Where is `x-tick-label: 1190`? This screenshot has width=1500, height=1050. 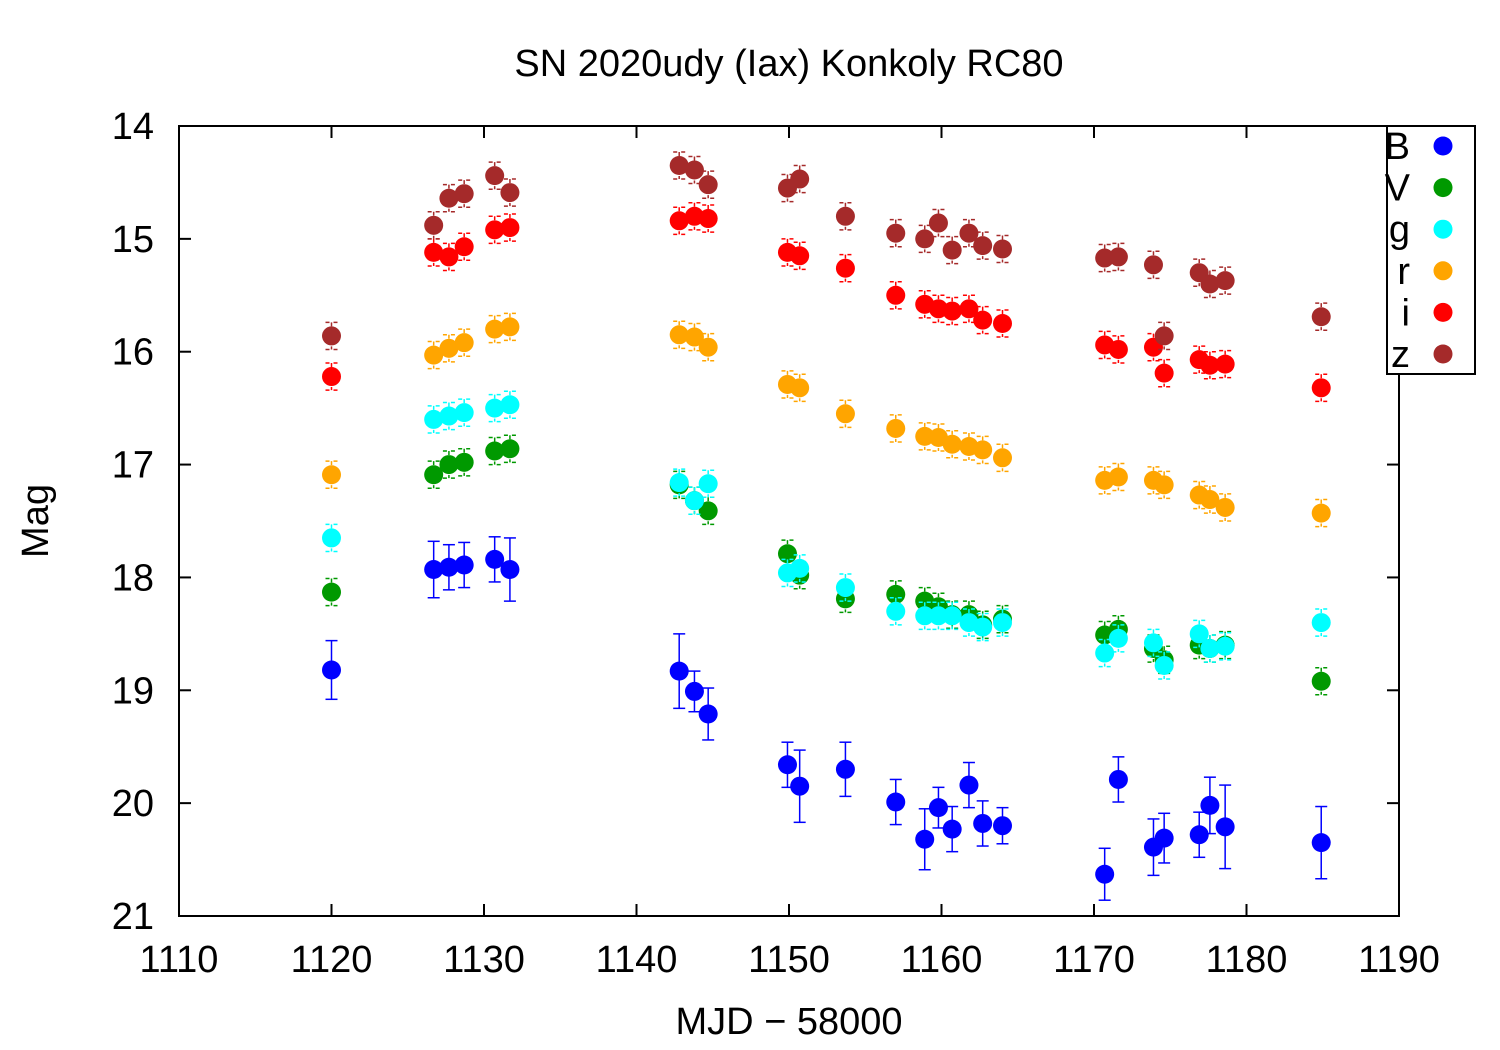
x-tick-label: 1190 is located at coordinates (1399, 960).